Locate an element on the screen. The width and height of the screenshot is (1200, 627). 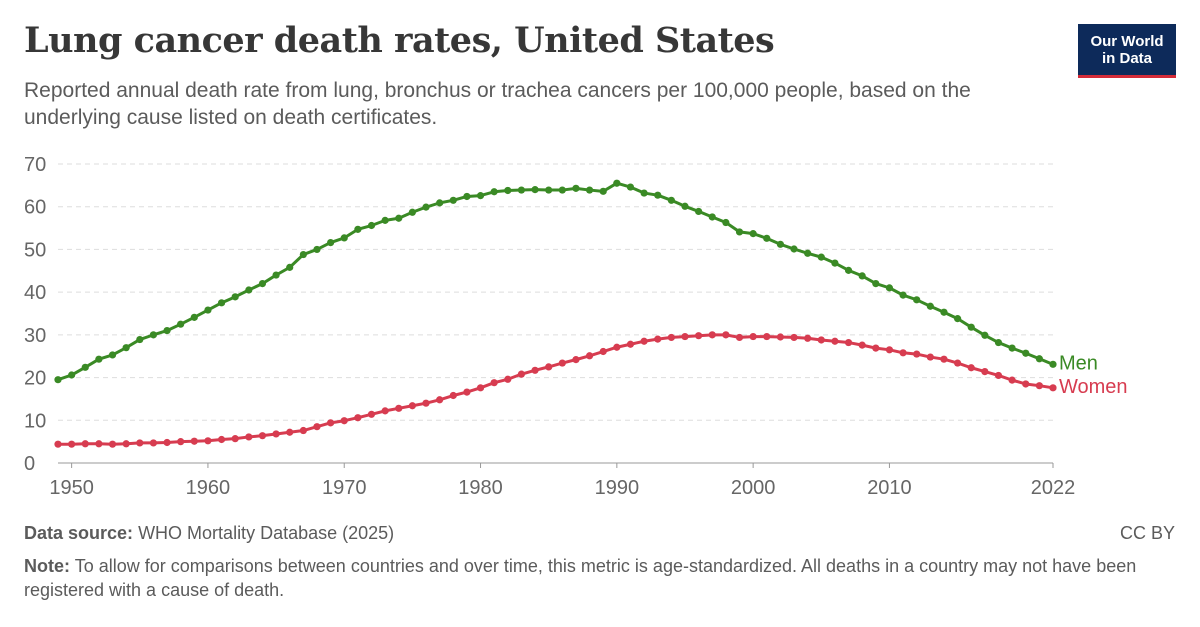
y-tick-label: 40 is located at coordinates (35, 293).